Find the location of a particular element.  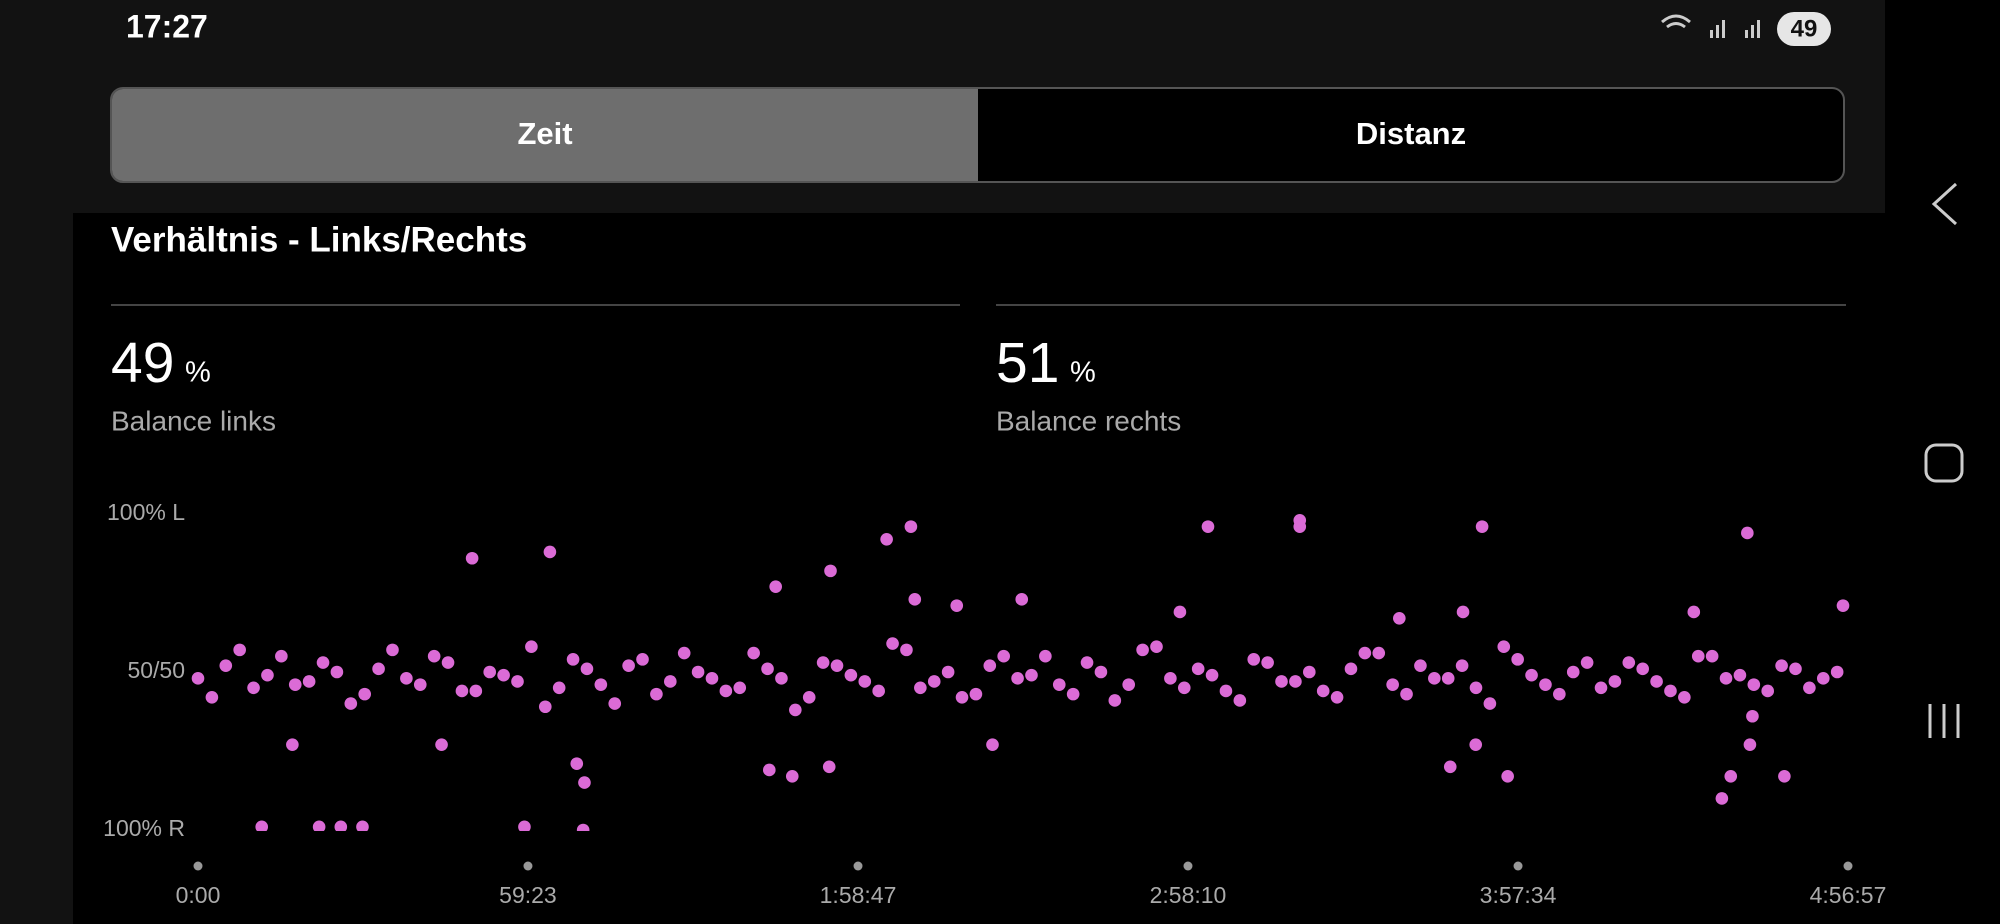

x-tick-label: 4:56:57 is located at coordinates (1848, 895).